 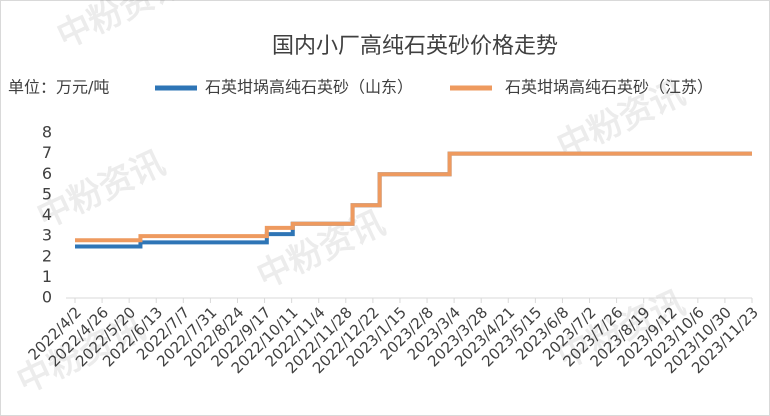 What do you see at coordinates (609, 87) in the screenshot?
I see `legend-label: 石英坩埚高纯石英砂（江苏）` at bounding box center [609, 87].